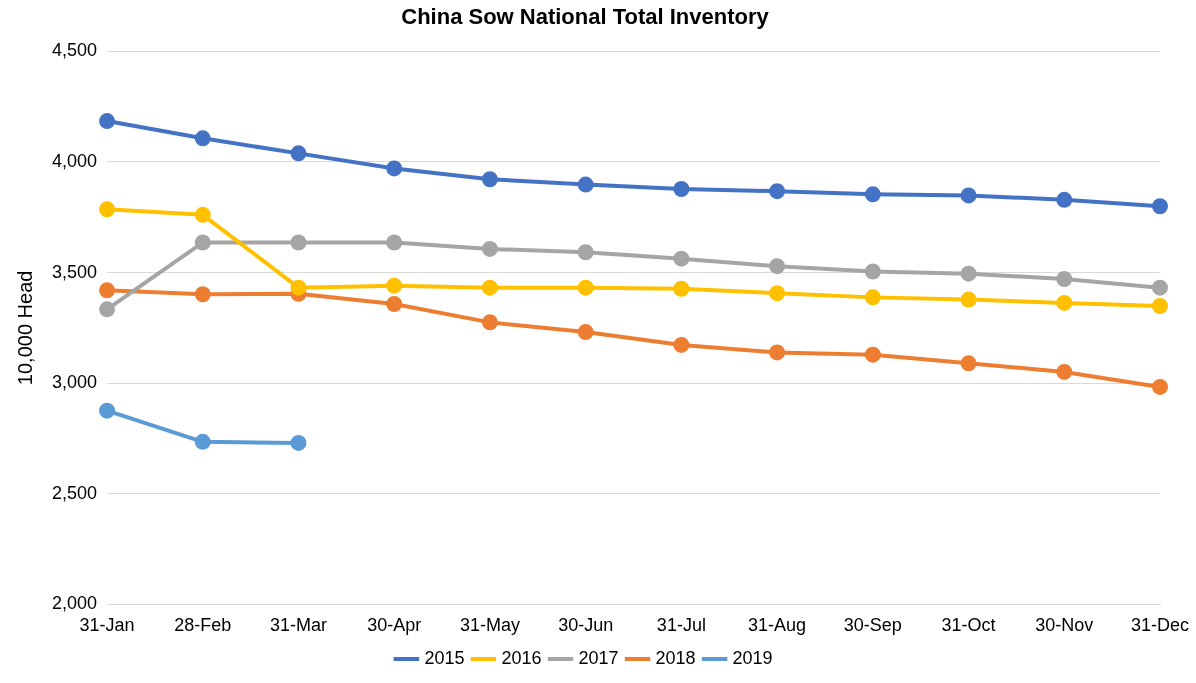  I want to click on legend-label: 2019, so click(752, 657).